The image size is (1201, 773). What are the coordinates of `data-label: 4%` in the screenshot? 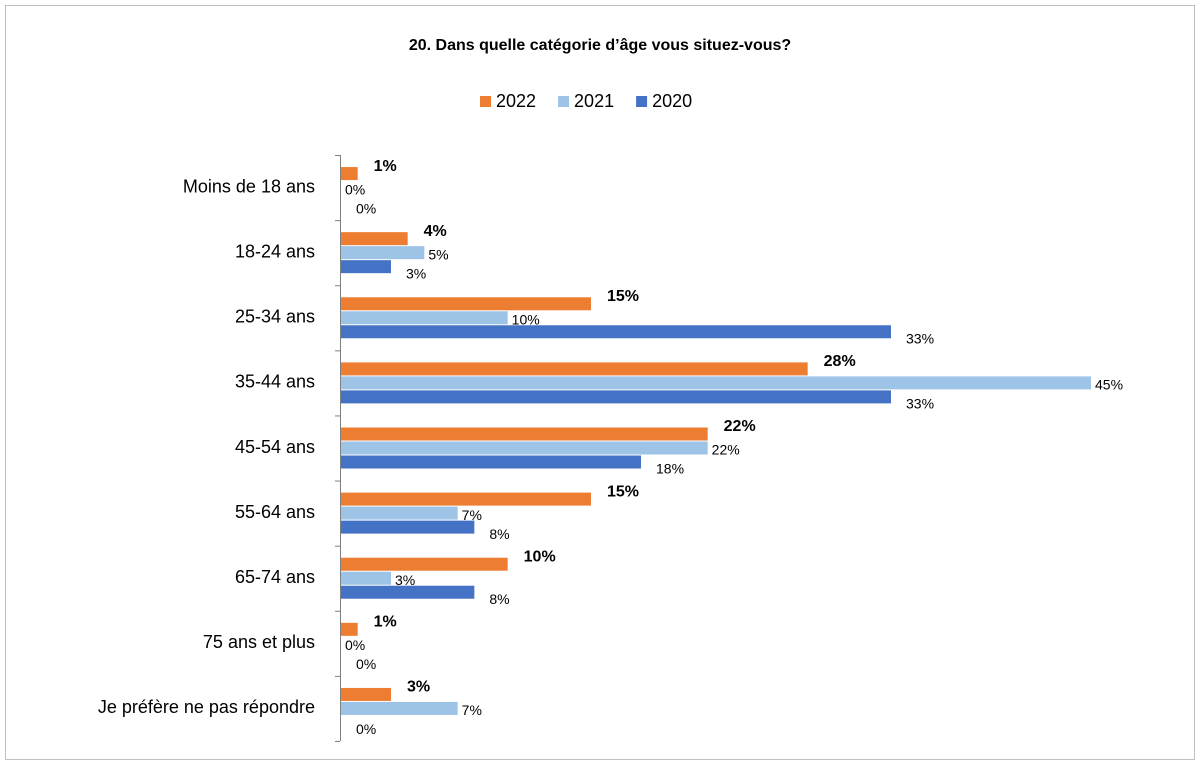 It's located at (435, 231).